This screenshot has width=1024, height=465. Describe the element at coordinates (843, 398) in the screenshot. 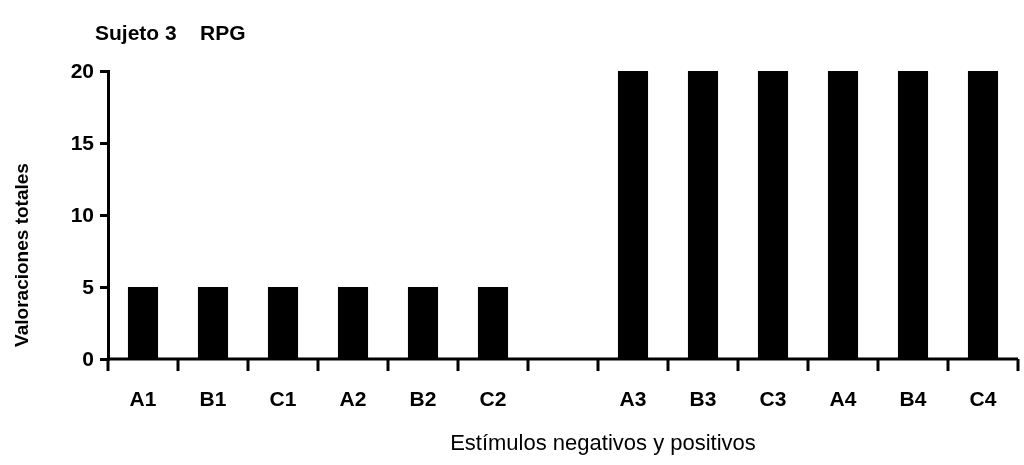

I see `x-tick-label: A4` at that location.